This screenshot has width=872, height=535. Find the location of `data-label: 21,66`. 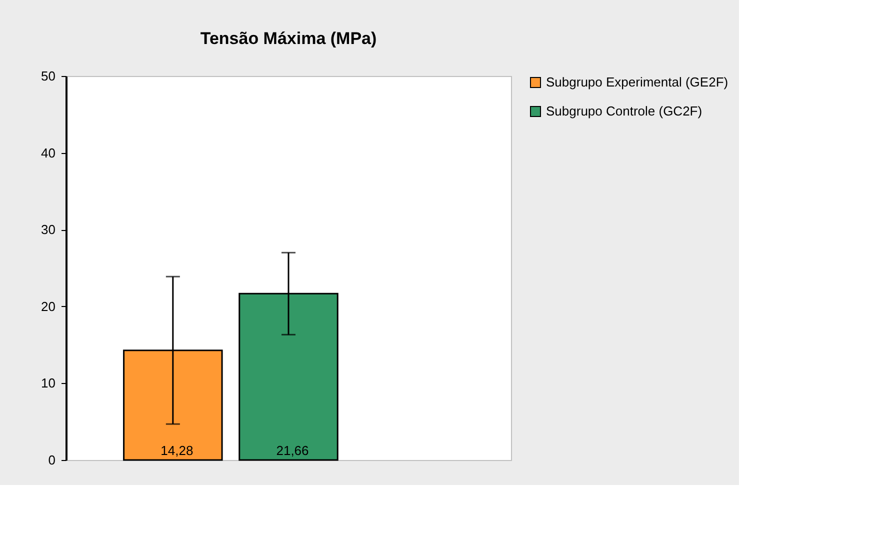

data-label: 21,66 is located at coordinates (292, 450).